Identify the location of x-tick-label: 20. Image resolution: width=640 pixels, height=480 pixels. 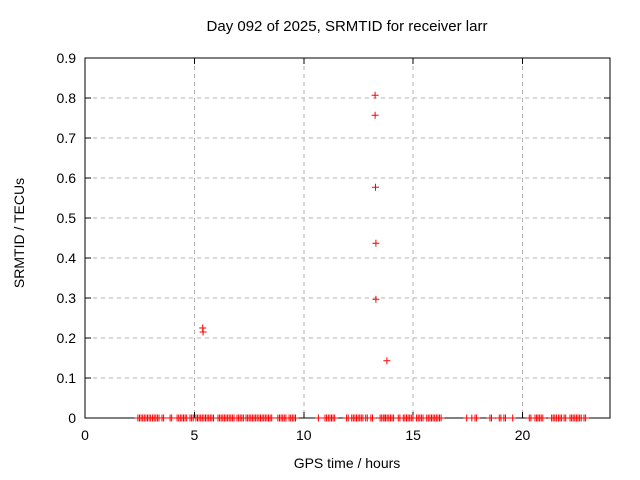
(523, 435).